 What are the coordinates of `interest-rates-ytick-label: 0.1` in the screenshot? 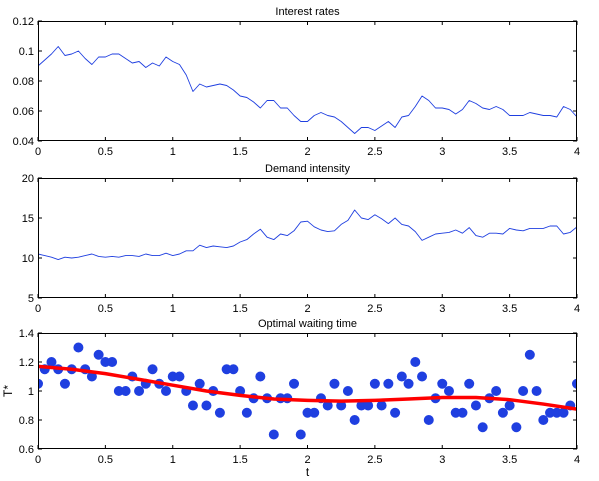 It's located at (26, 52).